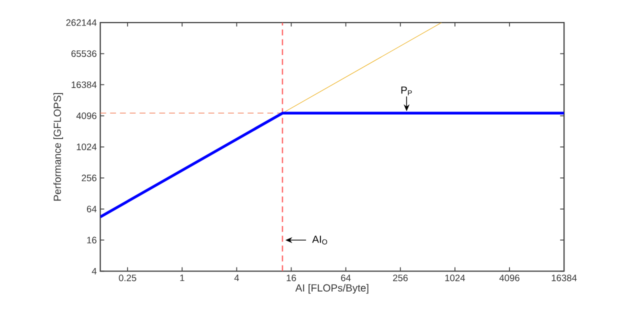 This screenshot has height=314, width=623. I want to click on x-tick-label: 4096, so click(509, 278).